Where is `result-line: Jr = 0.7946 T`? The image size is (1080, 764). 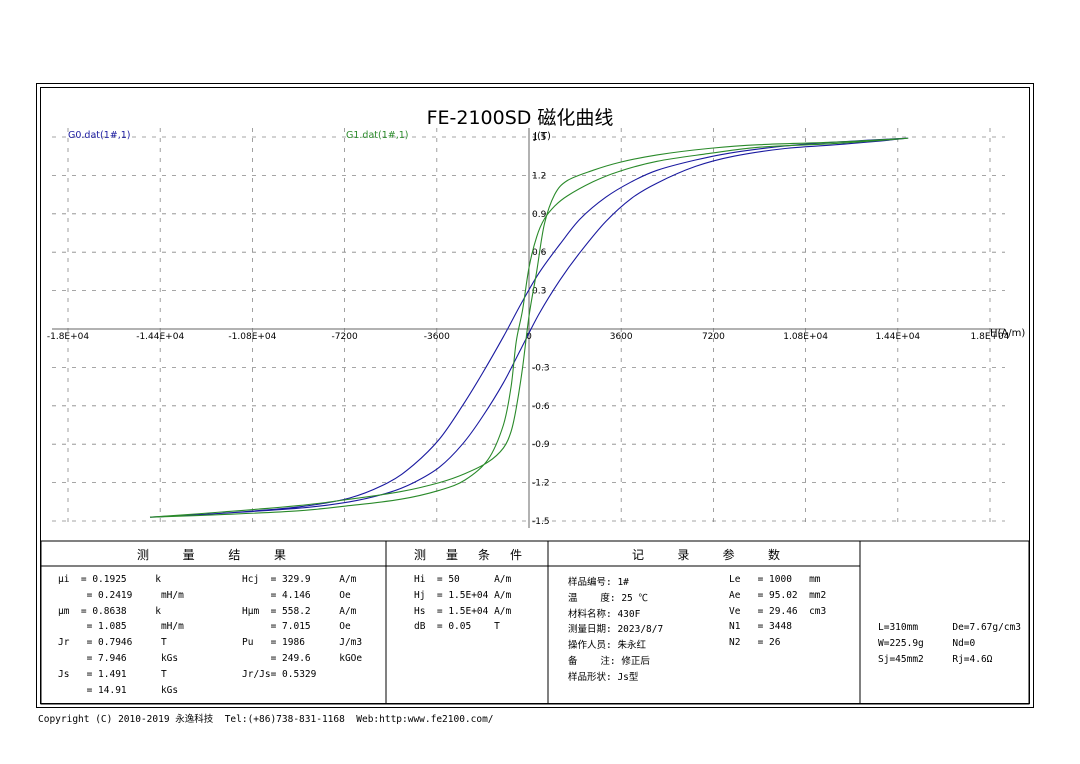 result-line: Jr = 0.7946 T is located at coordinates (112, 643).